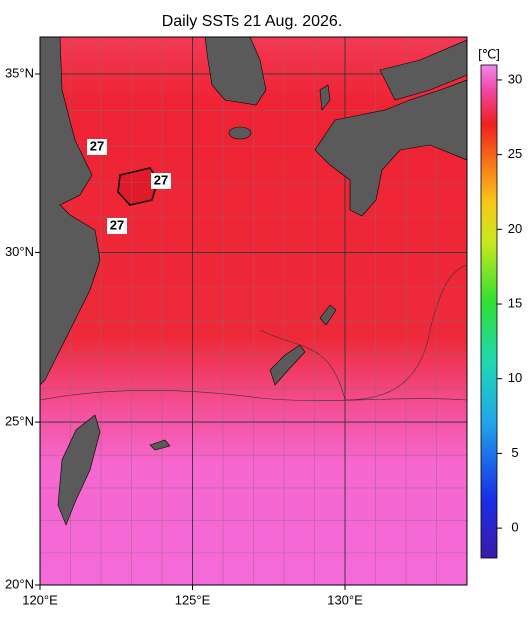 The width and height of the screenshot is (528, 617). Describe the element at coordinates (240, 133) in the screenshot. I see `land-jeju` at that location.